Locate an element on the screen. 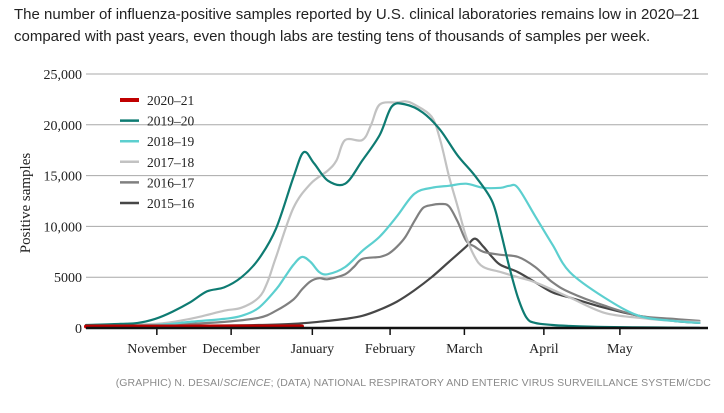 Image resolution: width=724 pixels, height=413 pixels. y-tick-5000: 5000 is located at coordinates (68, 278).